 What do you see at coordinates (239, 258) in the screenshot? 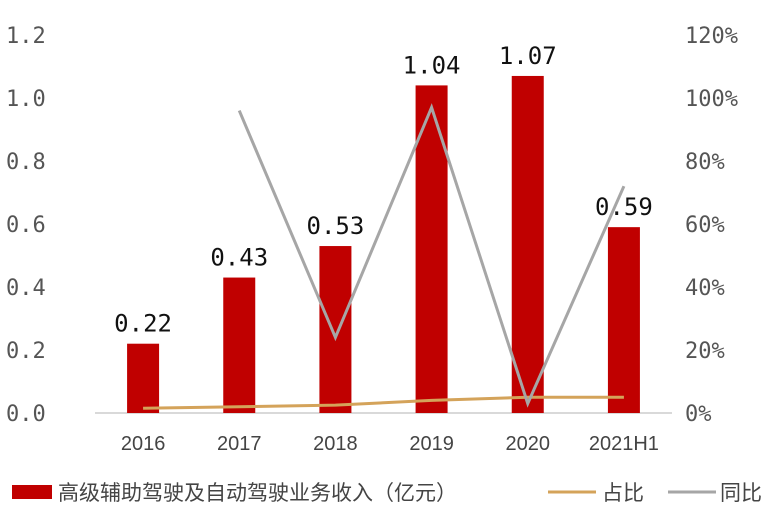
I see `data-label: 0.43` at bounding box center [239, 258].